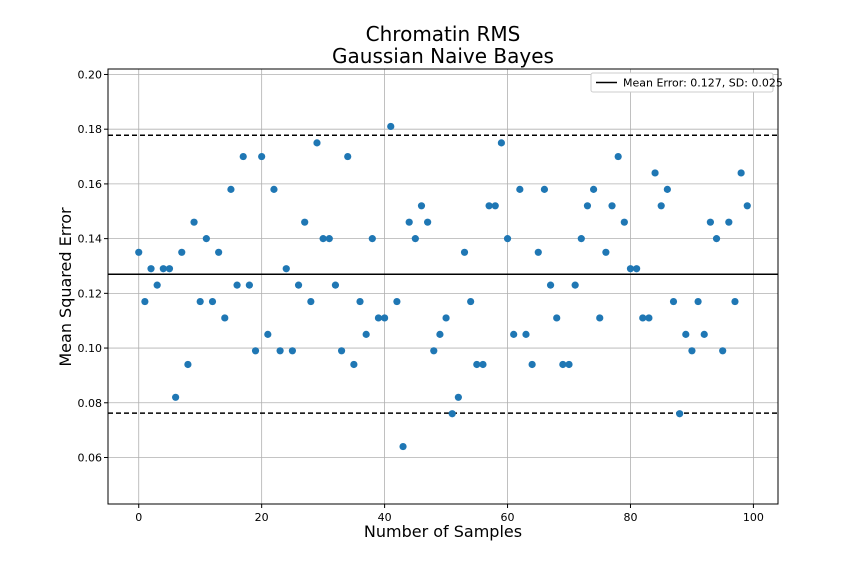 This screenshot has height=576, width=864. Describe the element at coordinates (443, 531) in the screenshot. I see `x-axis-label: Number of Samples` at that location.